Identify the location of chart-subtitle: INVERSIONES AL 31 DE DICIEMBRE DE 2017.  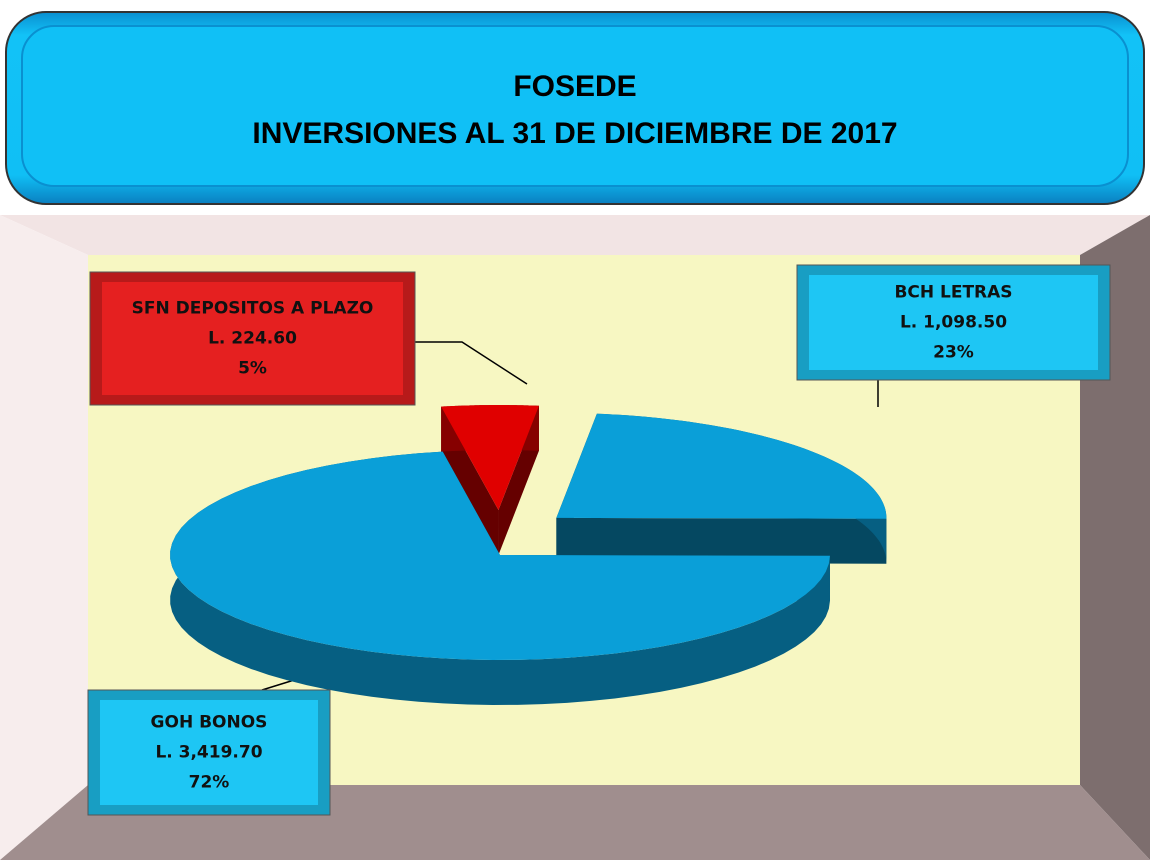
(574, 133).